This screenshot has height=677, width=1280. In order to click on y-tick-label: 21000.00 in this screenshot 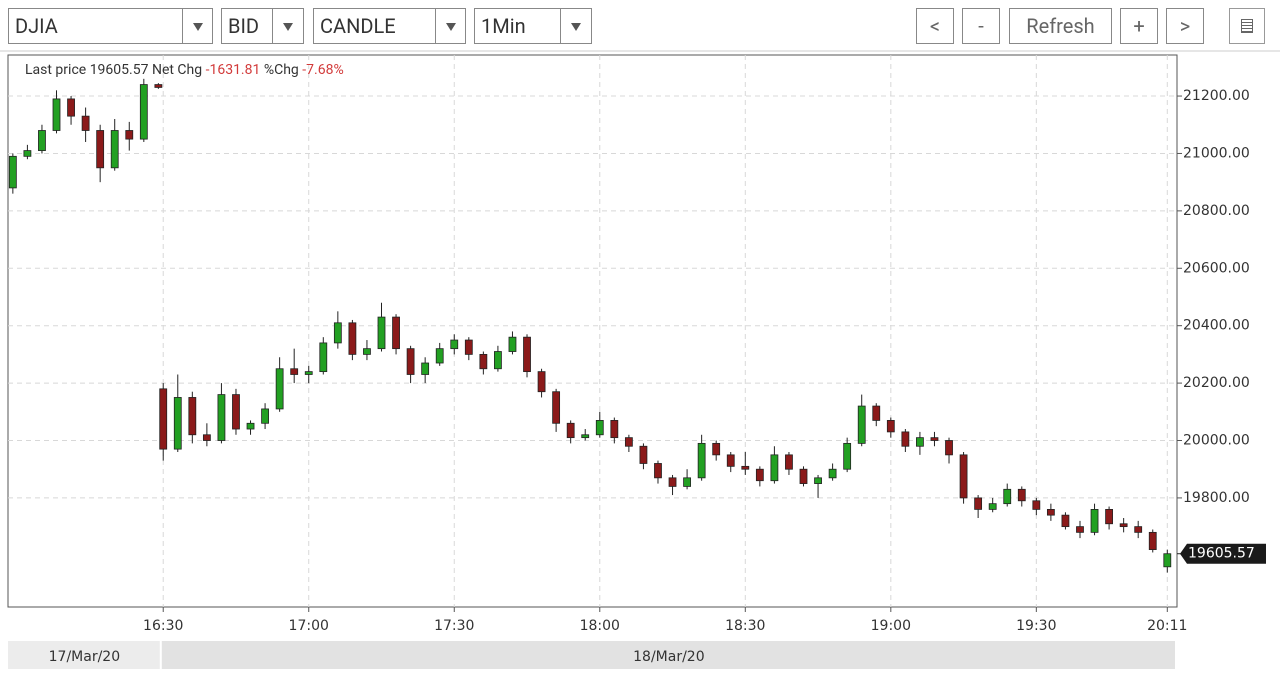, I will do `click(1216, 153)`.